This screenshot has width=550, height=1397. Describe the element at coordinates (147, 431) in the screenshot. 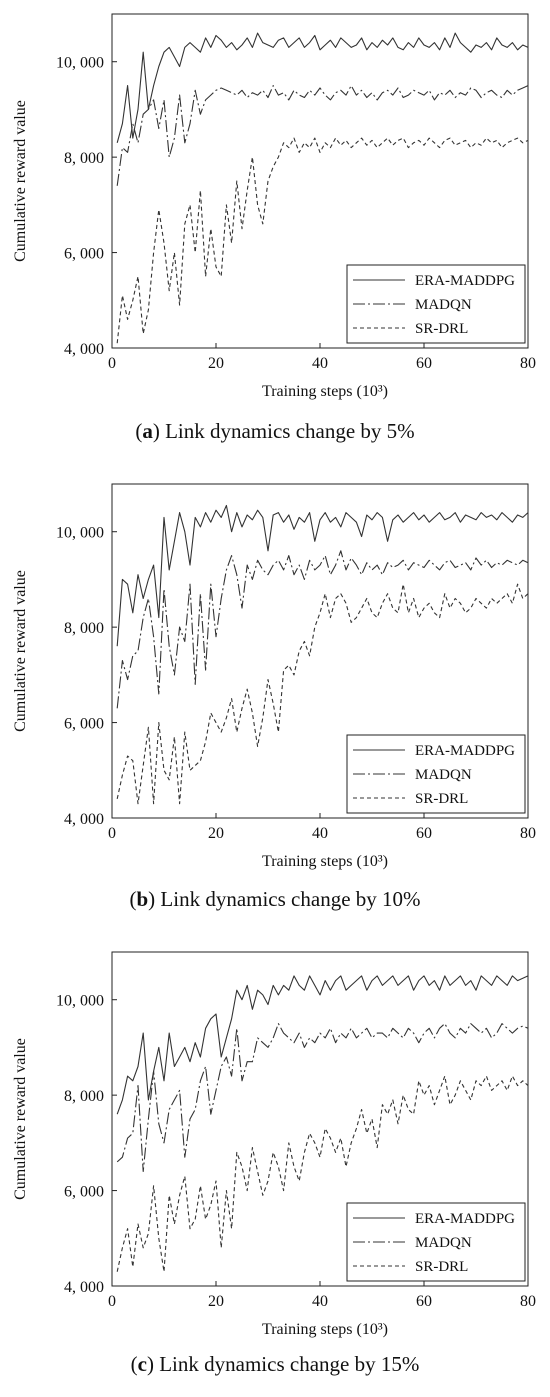

I see `caption-a-letter: a` at that location.